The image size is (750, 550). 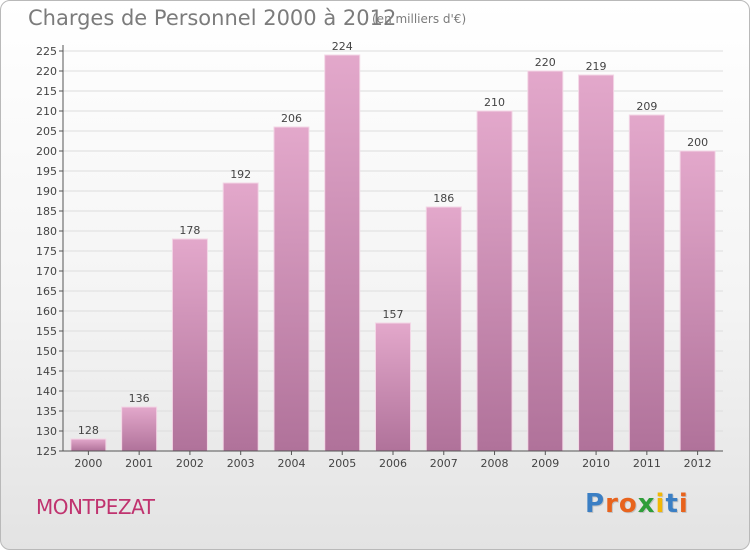 I want to click on logo-letter: P, so click(x=595, y=504).